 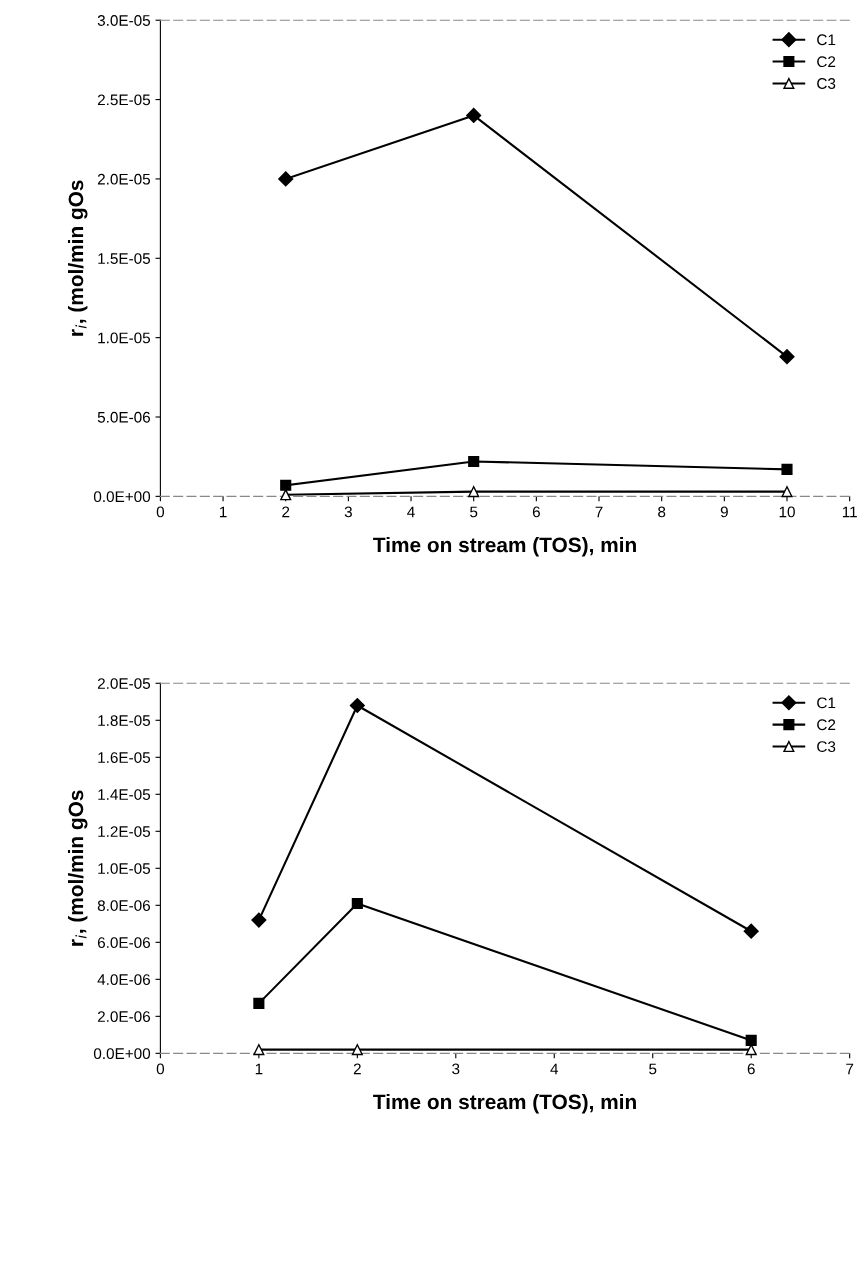 I want to click on y-tick-label: 1.5E-05, so click(x=124, y=258).